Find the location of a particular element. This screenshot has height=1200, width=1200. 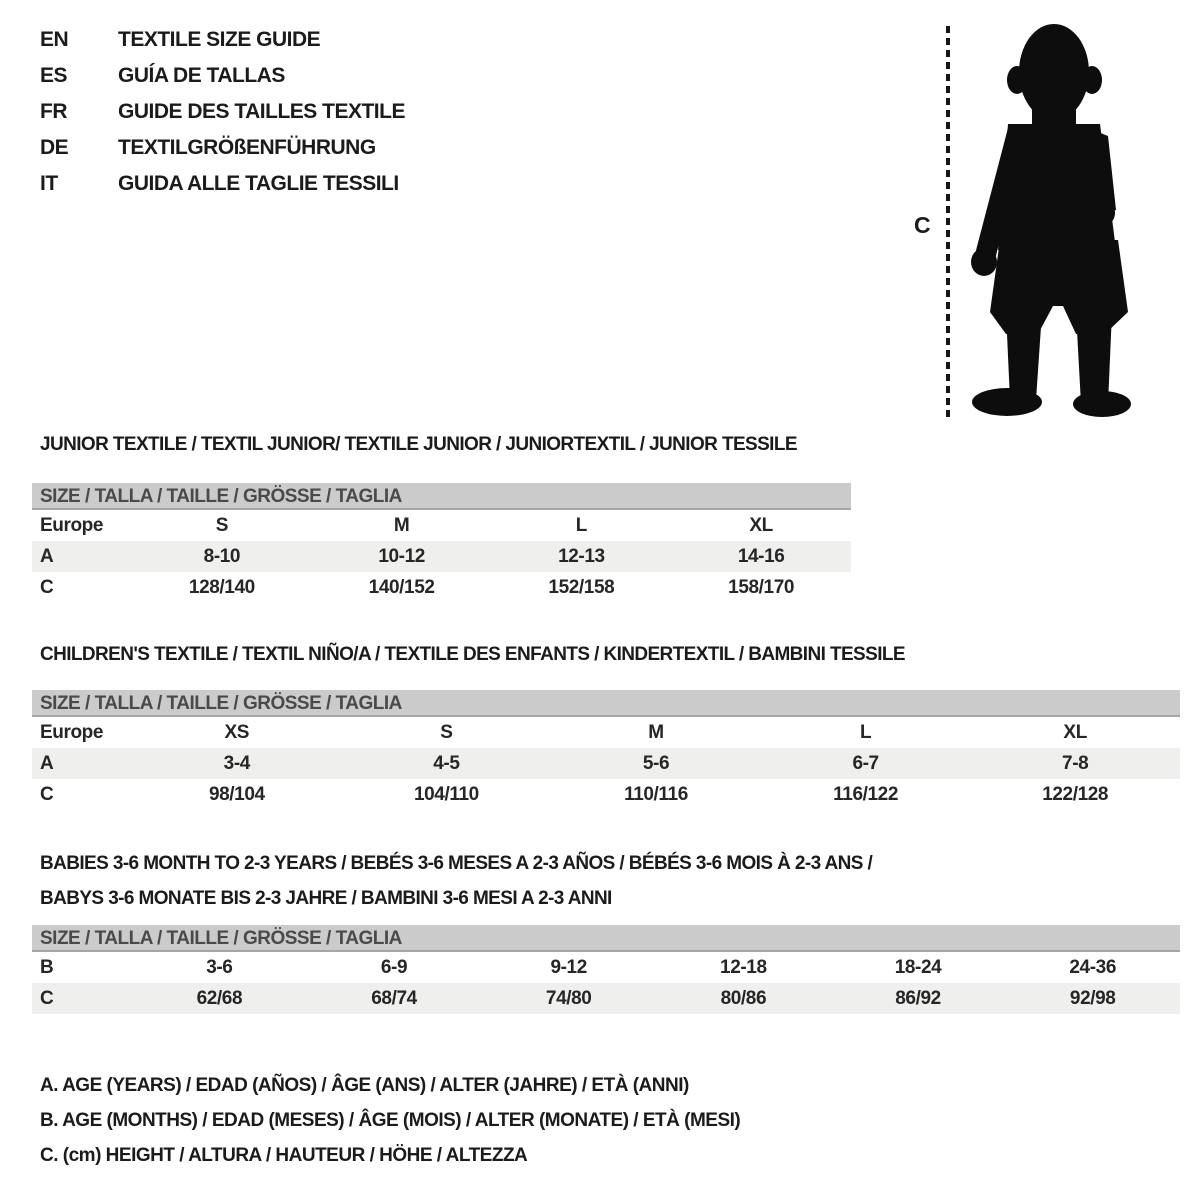

height-measure-label: C is located at coordinates (922, 225).